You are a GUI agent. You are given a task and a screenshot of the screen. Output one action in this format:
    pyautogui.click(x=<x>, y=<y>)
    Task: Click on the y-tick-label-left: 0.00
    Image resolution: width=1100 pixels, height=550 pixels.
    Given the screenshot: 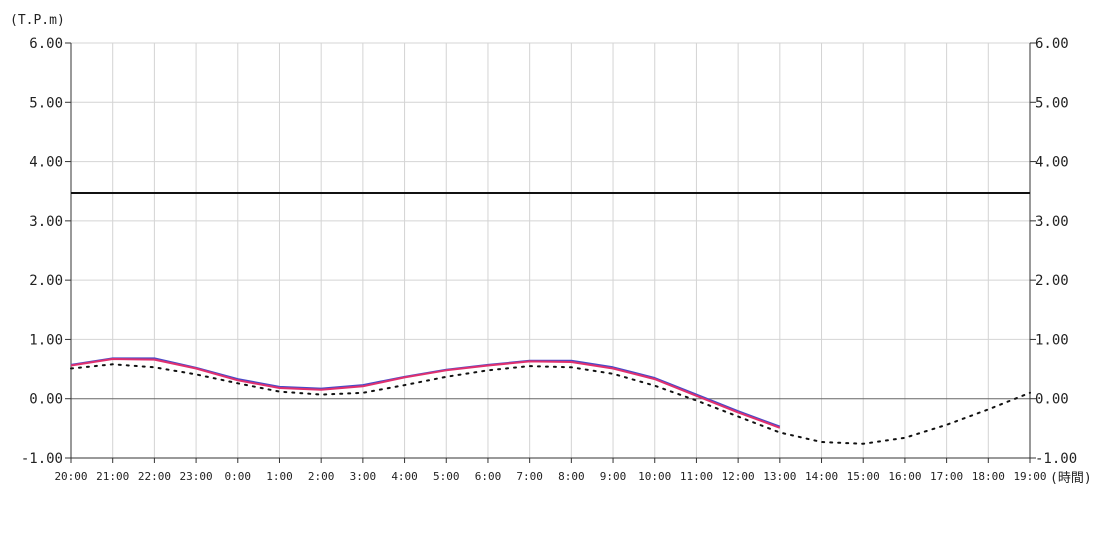 What is the action you would take?
    pyautogui.click(x=46, y=400)
    